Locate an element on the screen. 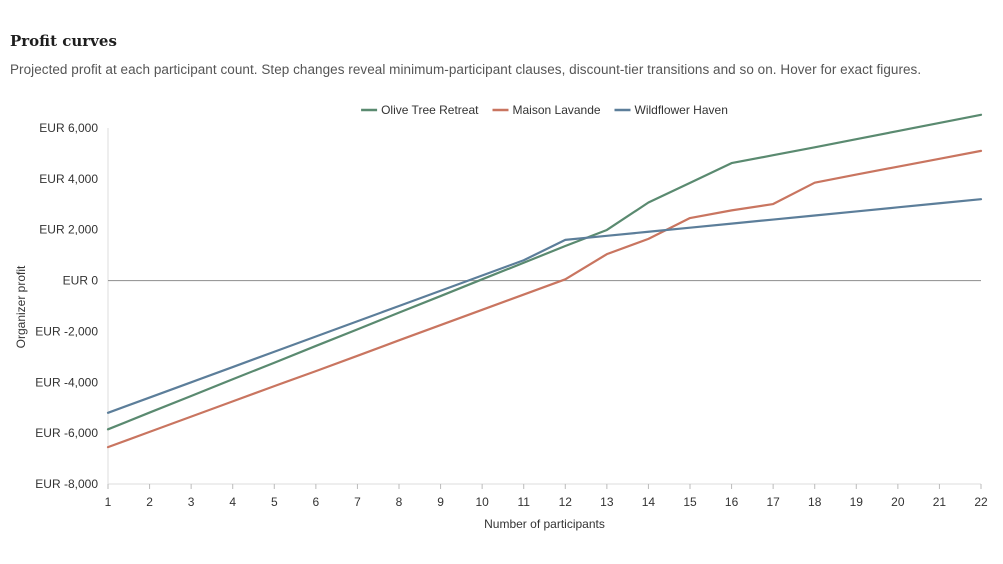 Image resolution: width=1003 pixels, height=564 pixels. x-axis-title: Number of participants is located at coordinates (544, 524).